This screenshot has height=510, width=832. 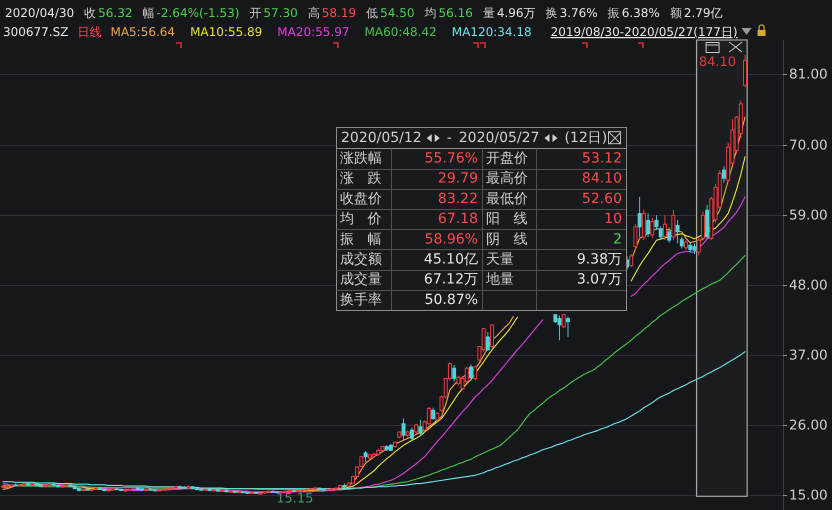 I want to click on text: MA10:55.89, so click(x=226, y=32).